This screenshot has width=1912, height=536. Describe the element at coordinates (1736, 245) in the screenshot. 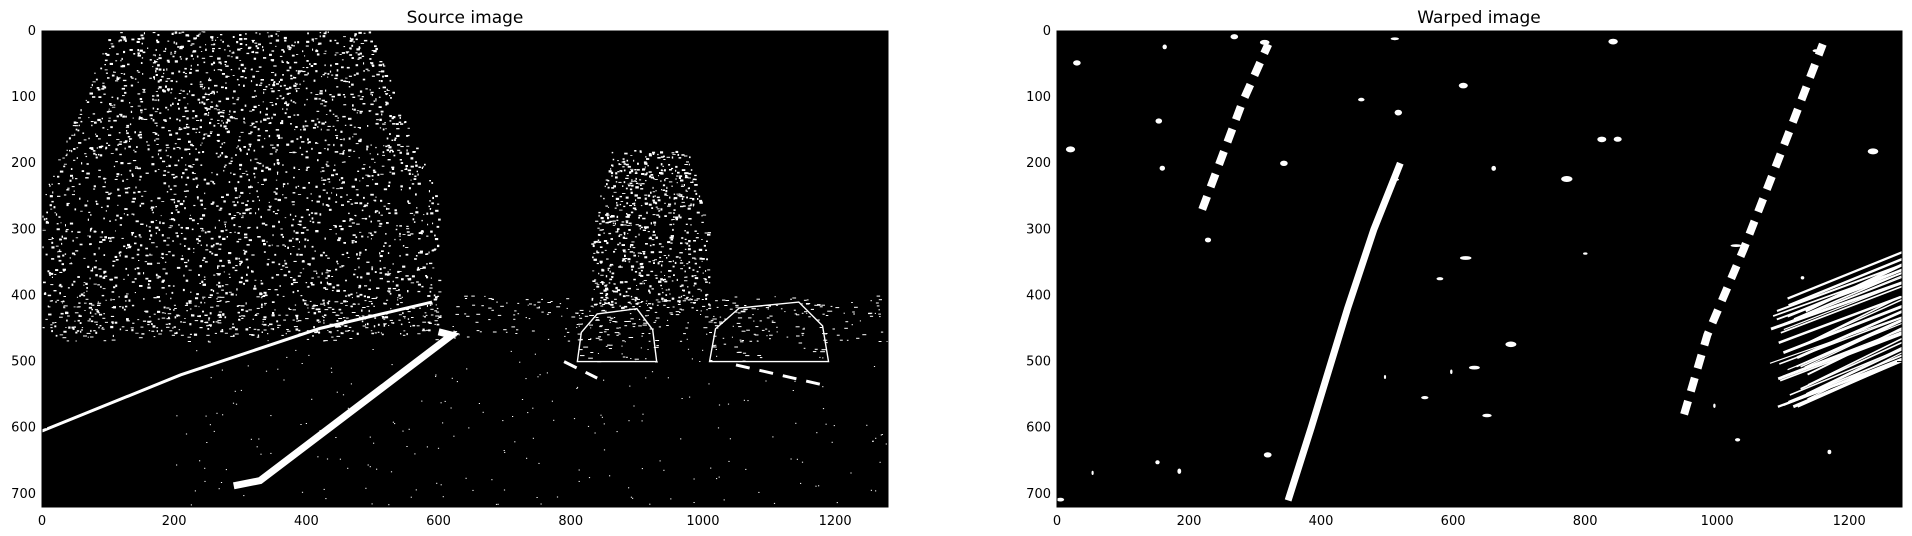

I see `blob` at that location.